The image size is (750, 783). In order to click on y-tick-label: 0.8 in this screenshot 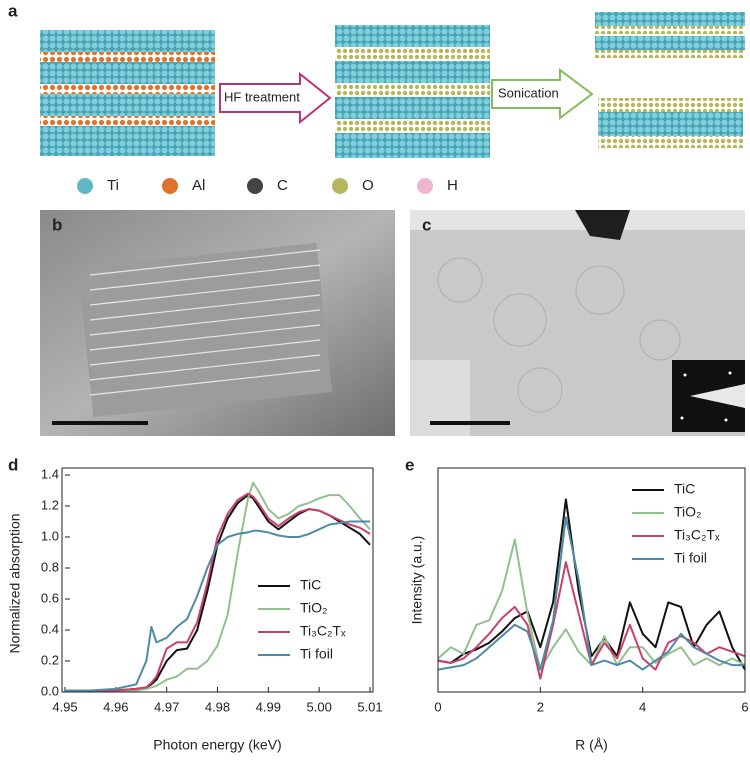, I will do `click(50, 566)`.